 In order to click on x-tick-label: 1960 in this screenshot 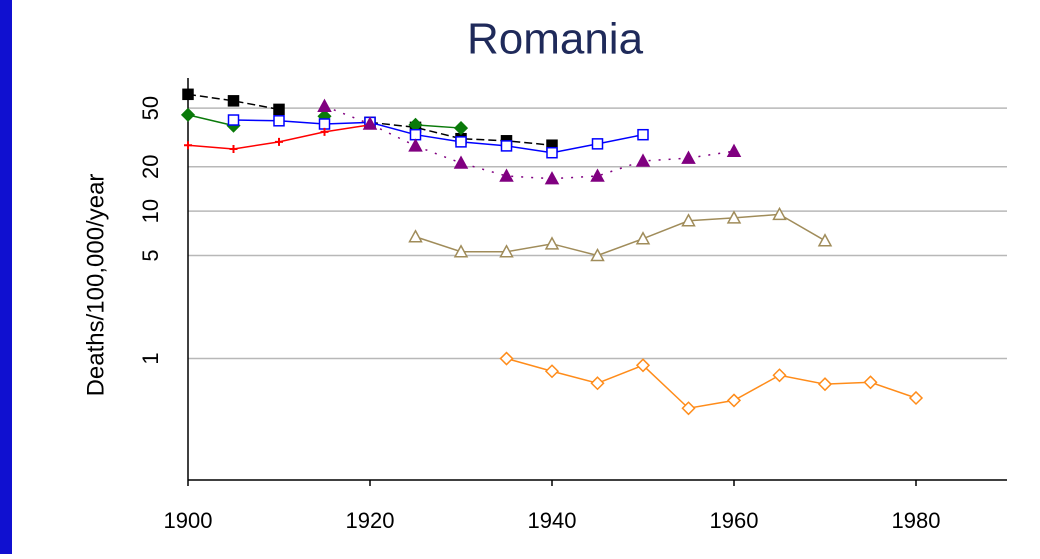, I will do `click(734, 520)`.